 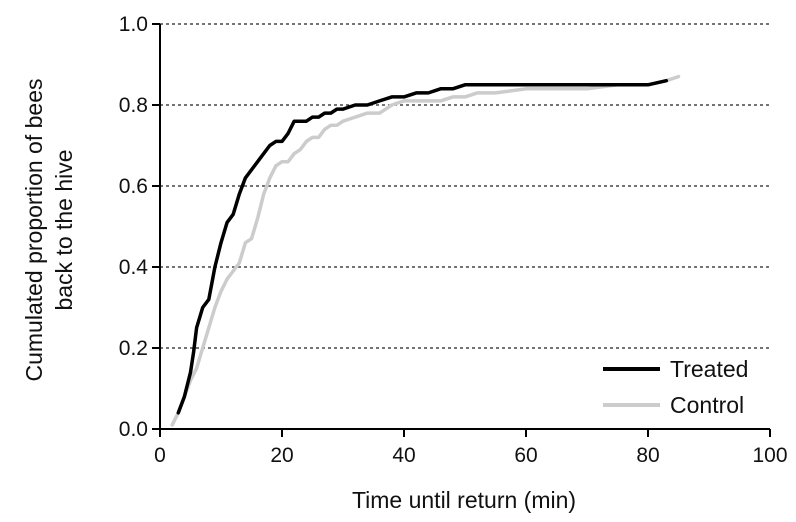 What do you see at coordinates (403, 455) in the screenshot?
I see `x-tick-label-2: 40` at bounding box center [403, 455].